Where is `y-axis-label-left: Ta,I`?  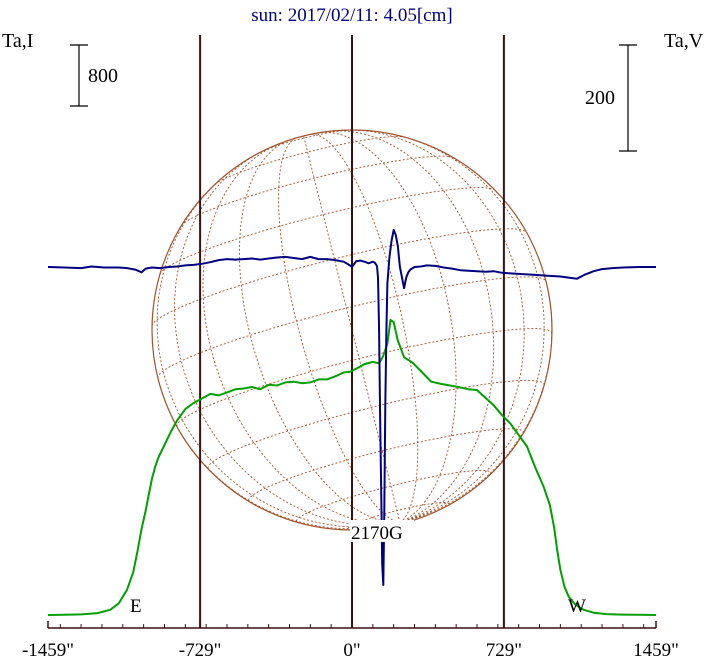 y-axis-label-left: Ta,I is located at coordinates (17, 41).